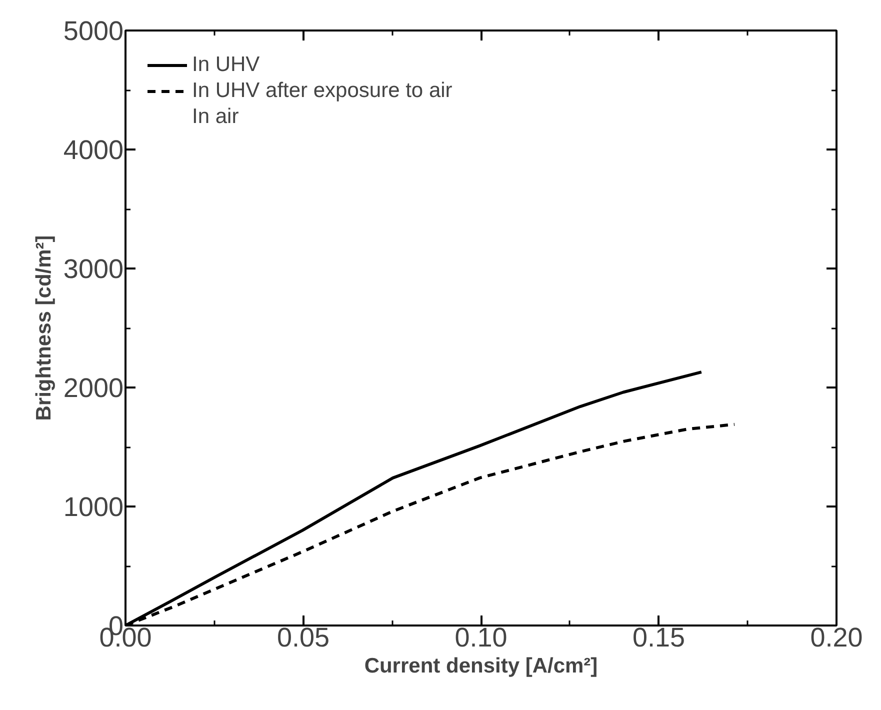 The height and width of the screenshot is (710, 881). What do you see at coordinates (93, 269) in the screenshot?
I see `y-tick-label: 3000` at bounding box center [93, 269].